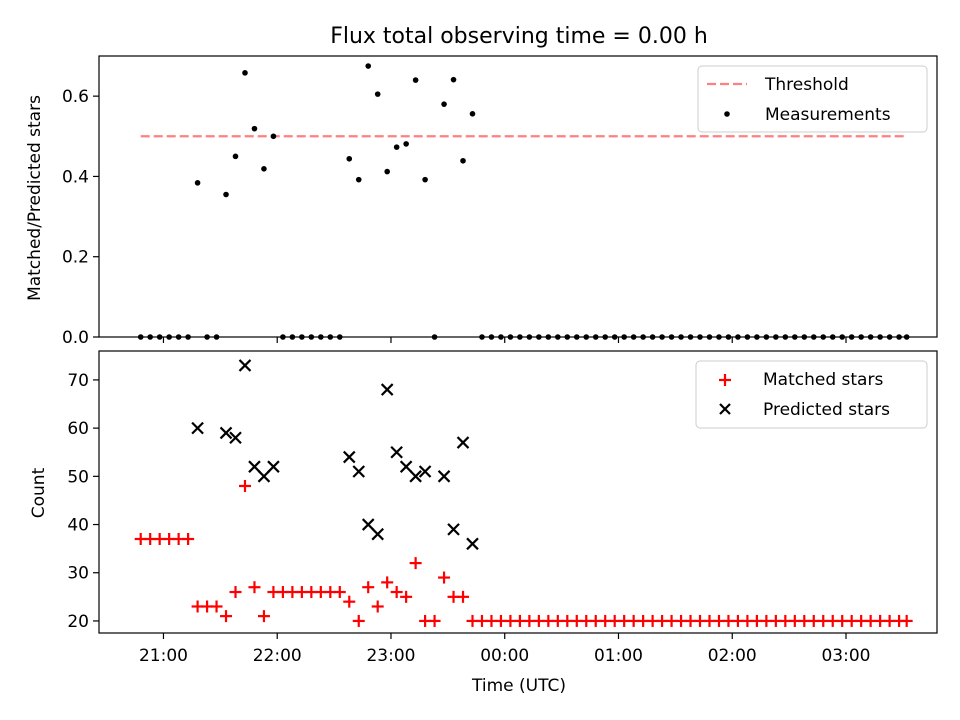  I want to click on top-y-tick-label: 0.2, so click(75, 258).